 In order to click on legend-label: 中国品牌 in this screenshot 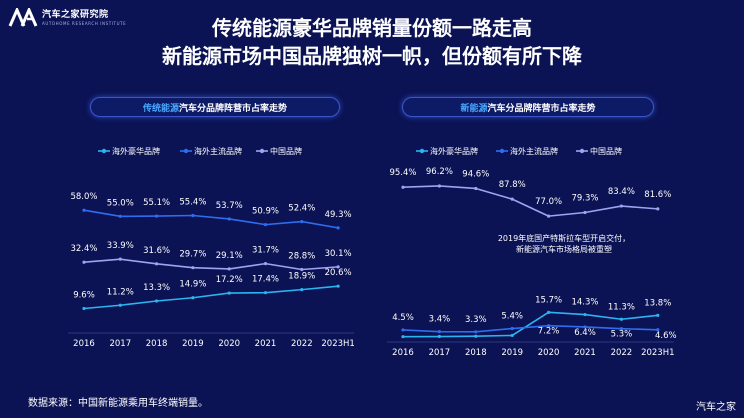, I will do `click(606, 151)`.